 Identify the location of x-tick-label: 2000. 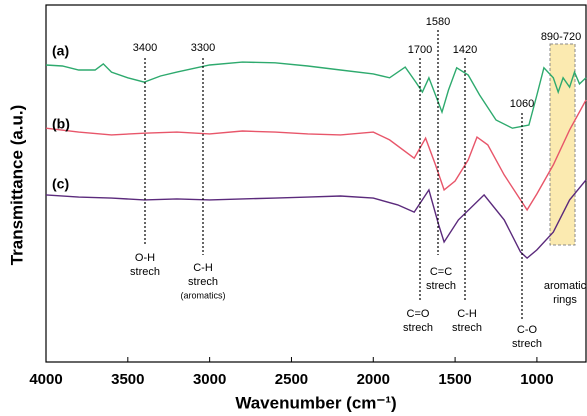
(373, 379).